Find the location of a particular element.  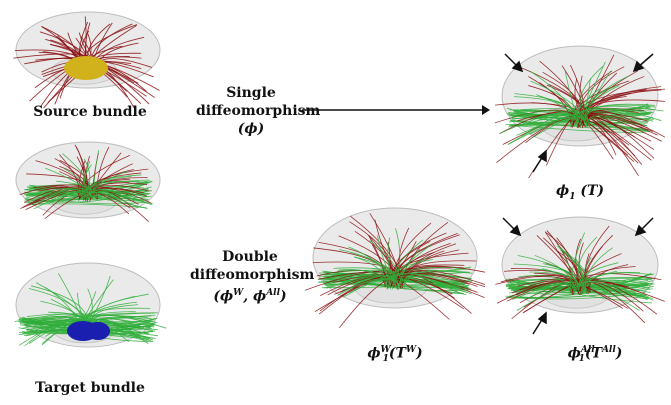

indicator-arrows-bottom is located at coordinates (578, 276).